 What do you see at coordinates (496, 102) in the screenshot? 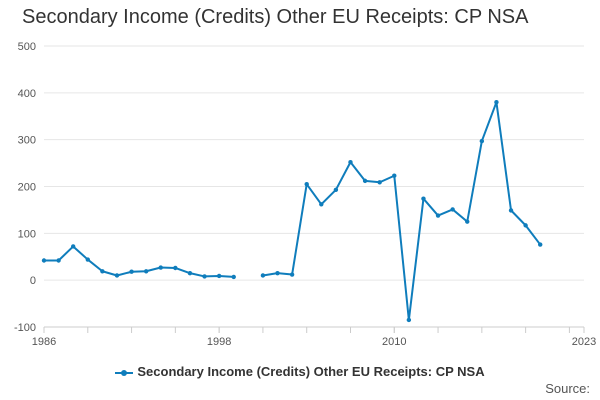
I see `data-point-2017` at bounding box center [496, 102].